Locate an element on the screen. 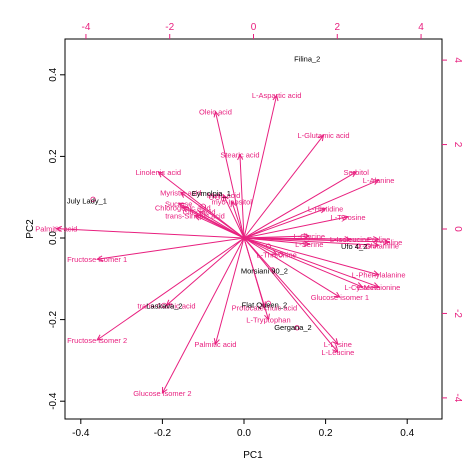  right-tick-label: -4 is located at coordinates (457, 397).